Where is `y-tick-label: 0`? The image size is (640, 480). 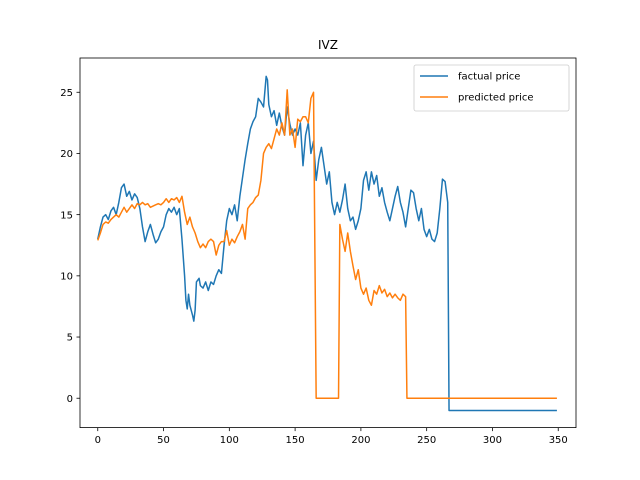 y-tick-label: 0 is located at coordinates (70, 399).